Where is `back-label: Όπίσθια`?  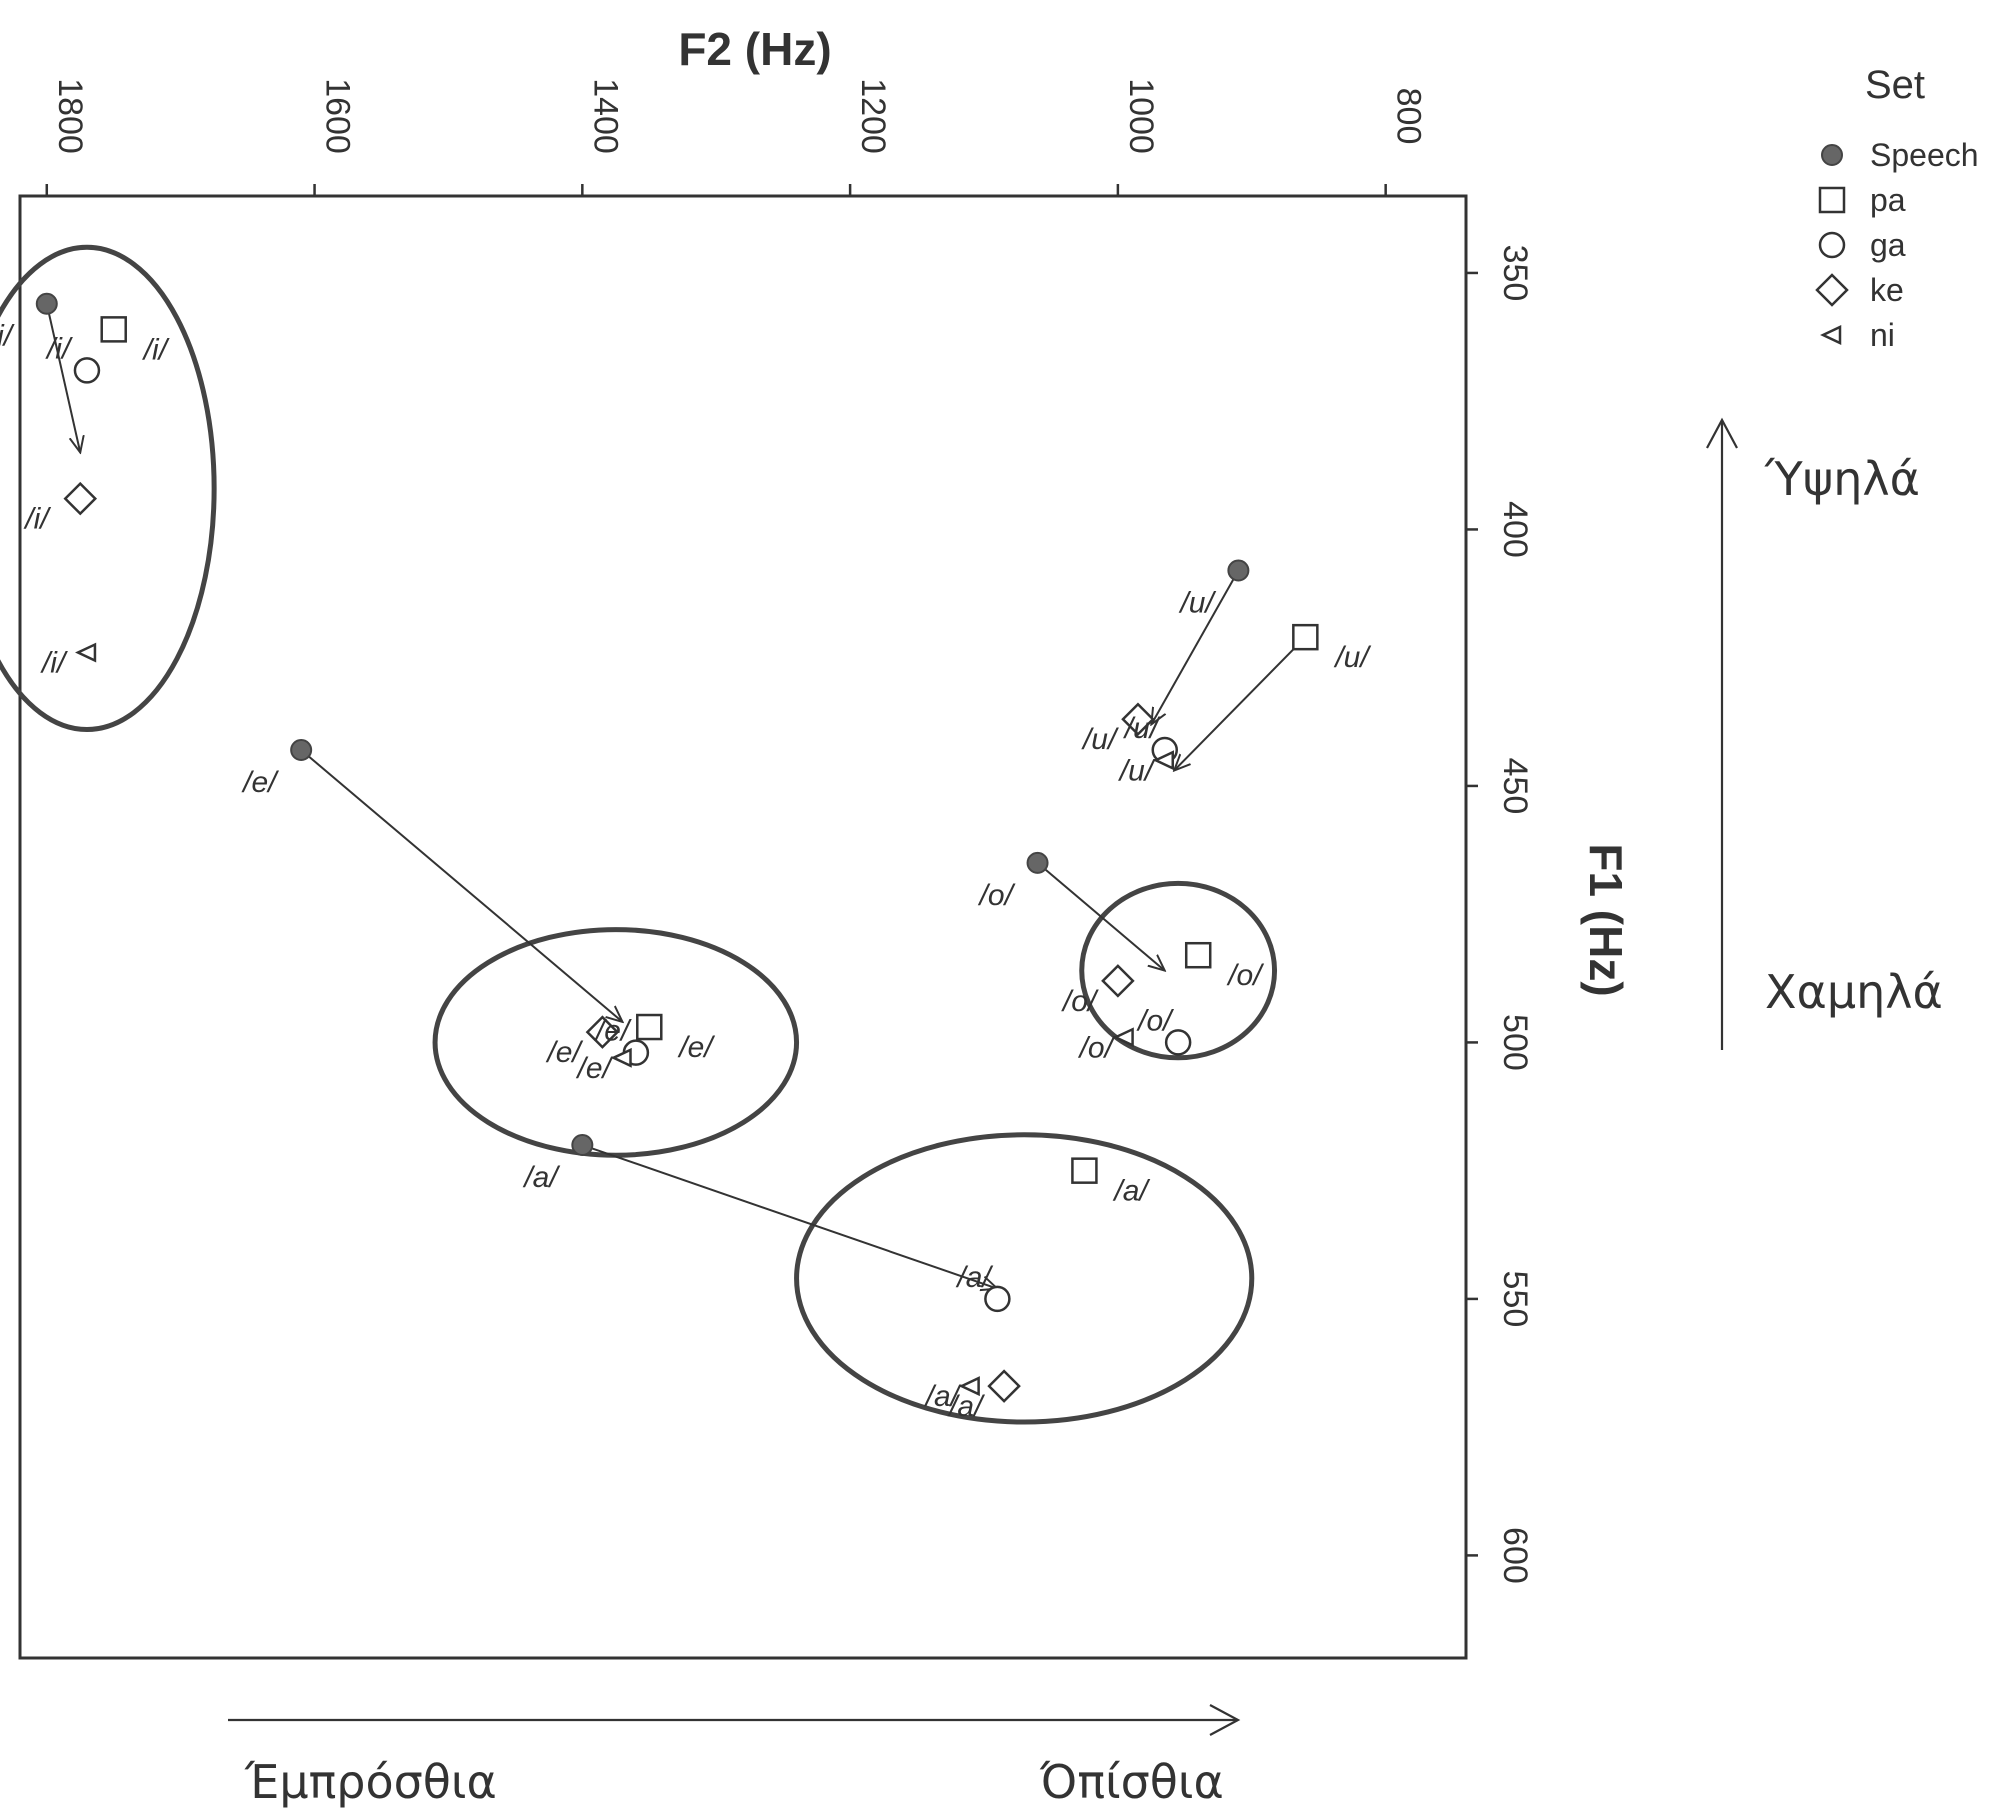
back-label: Όπίσθια is located at coordinates (1131, 1782).